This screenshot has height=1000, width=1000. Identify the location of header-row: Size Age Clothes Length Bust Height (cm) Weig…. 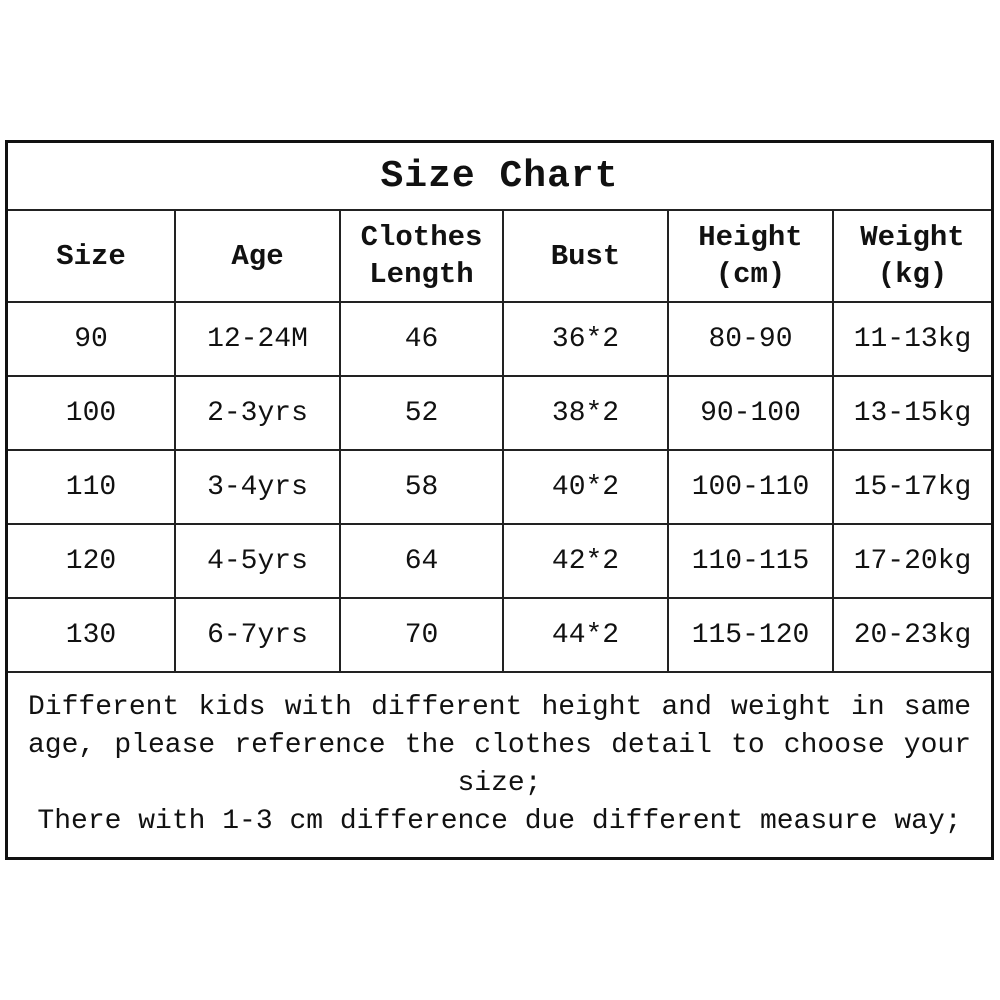
(499, 257).